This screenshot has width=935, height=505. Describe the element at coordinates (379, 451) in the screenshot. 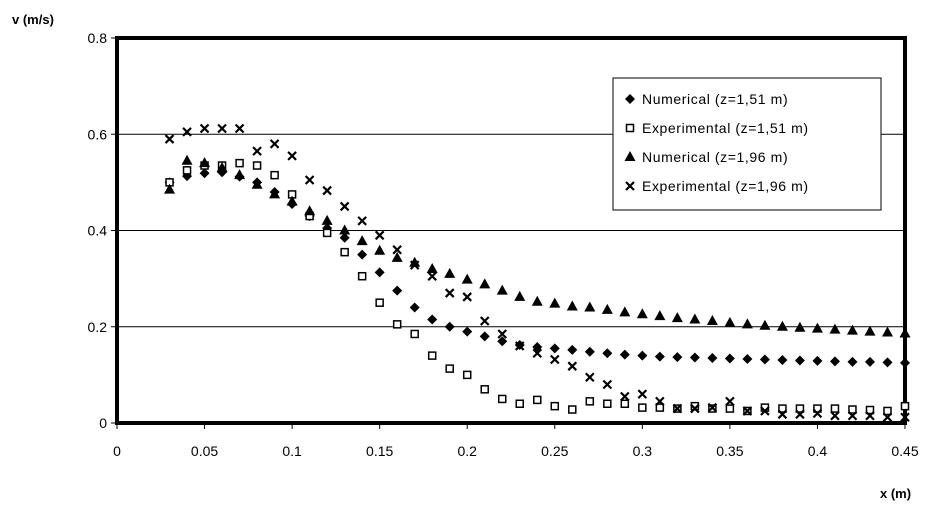

I see `x-tick-label: 0.15` at that location.